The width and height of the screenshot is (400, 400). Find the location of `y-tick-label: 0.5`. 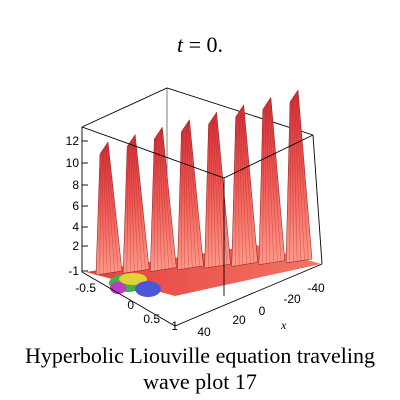

y-tick-label: 0.5 is located at coordinates (151, 319).